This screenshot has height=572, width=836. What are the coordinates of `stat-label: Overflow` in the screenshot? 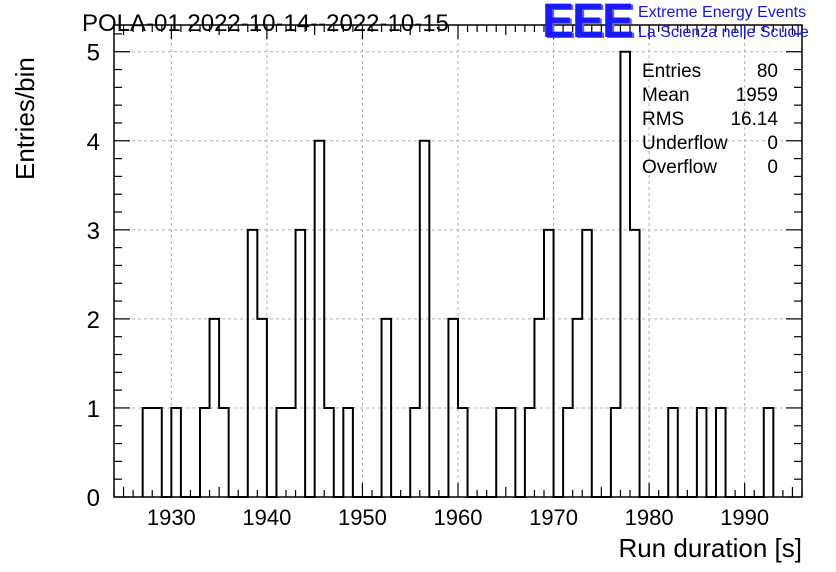 It's located at (679, 167).